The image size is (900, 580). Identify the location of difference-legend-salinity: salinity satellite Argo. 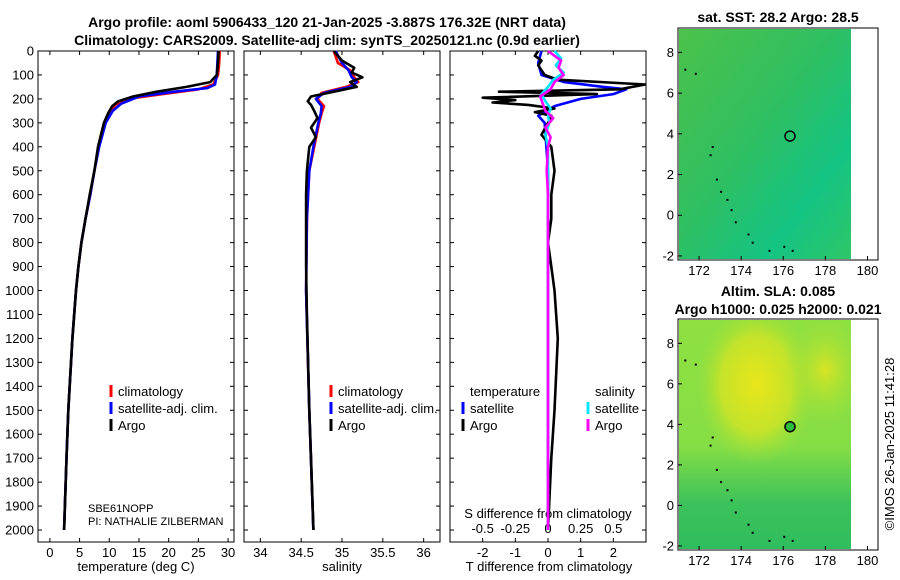
(612, 408).